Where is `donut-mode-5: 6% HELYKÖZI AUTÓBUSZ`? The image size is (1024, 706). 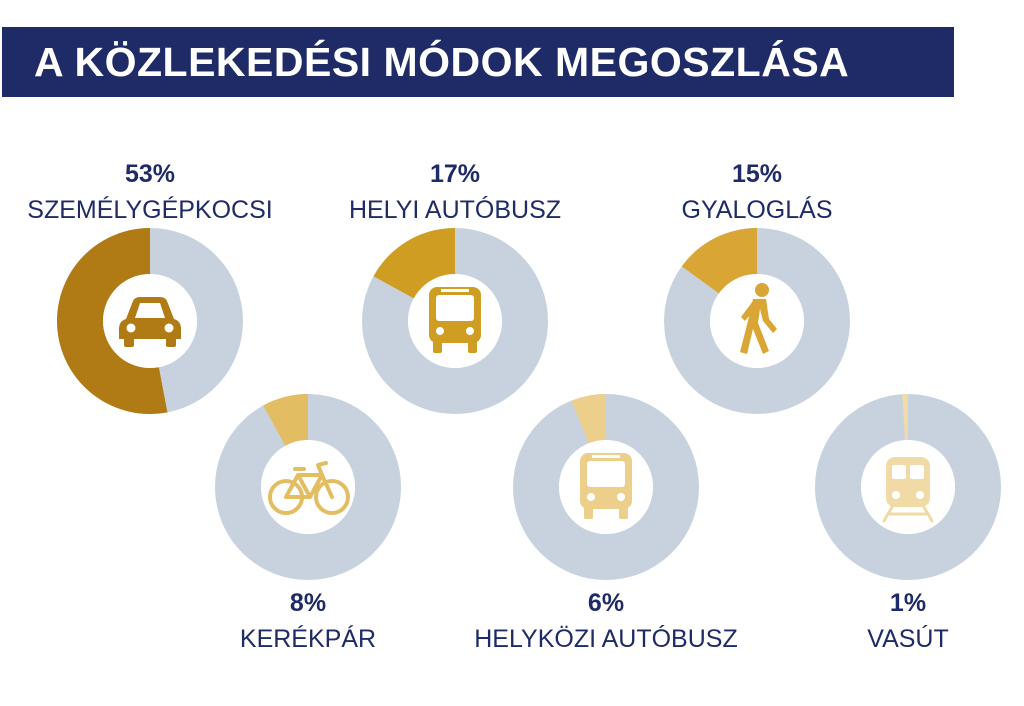
donut-mode-5: 6% HELYKÖZI AUTÓBUSZ is located at coordinates (606, 523).